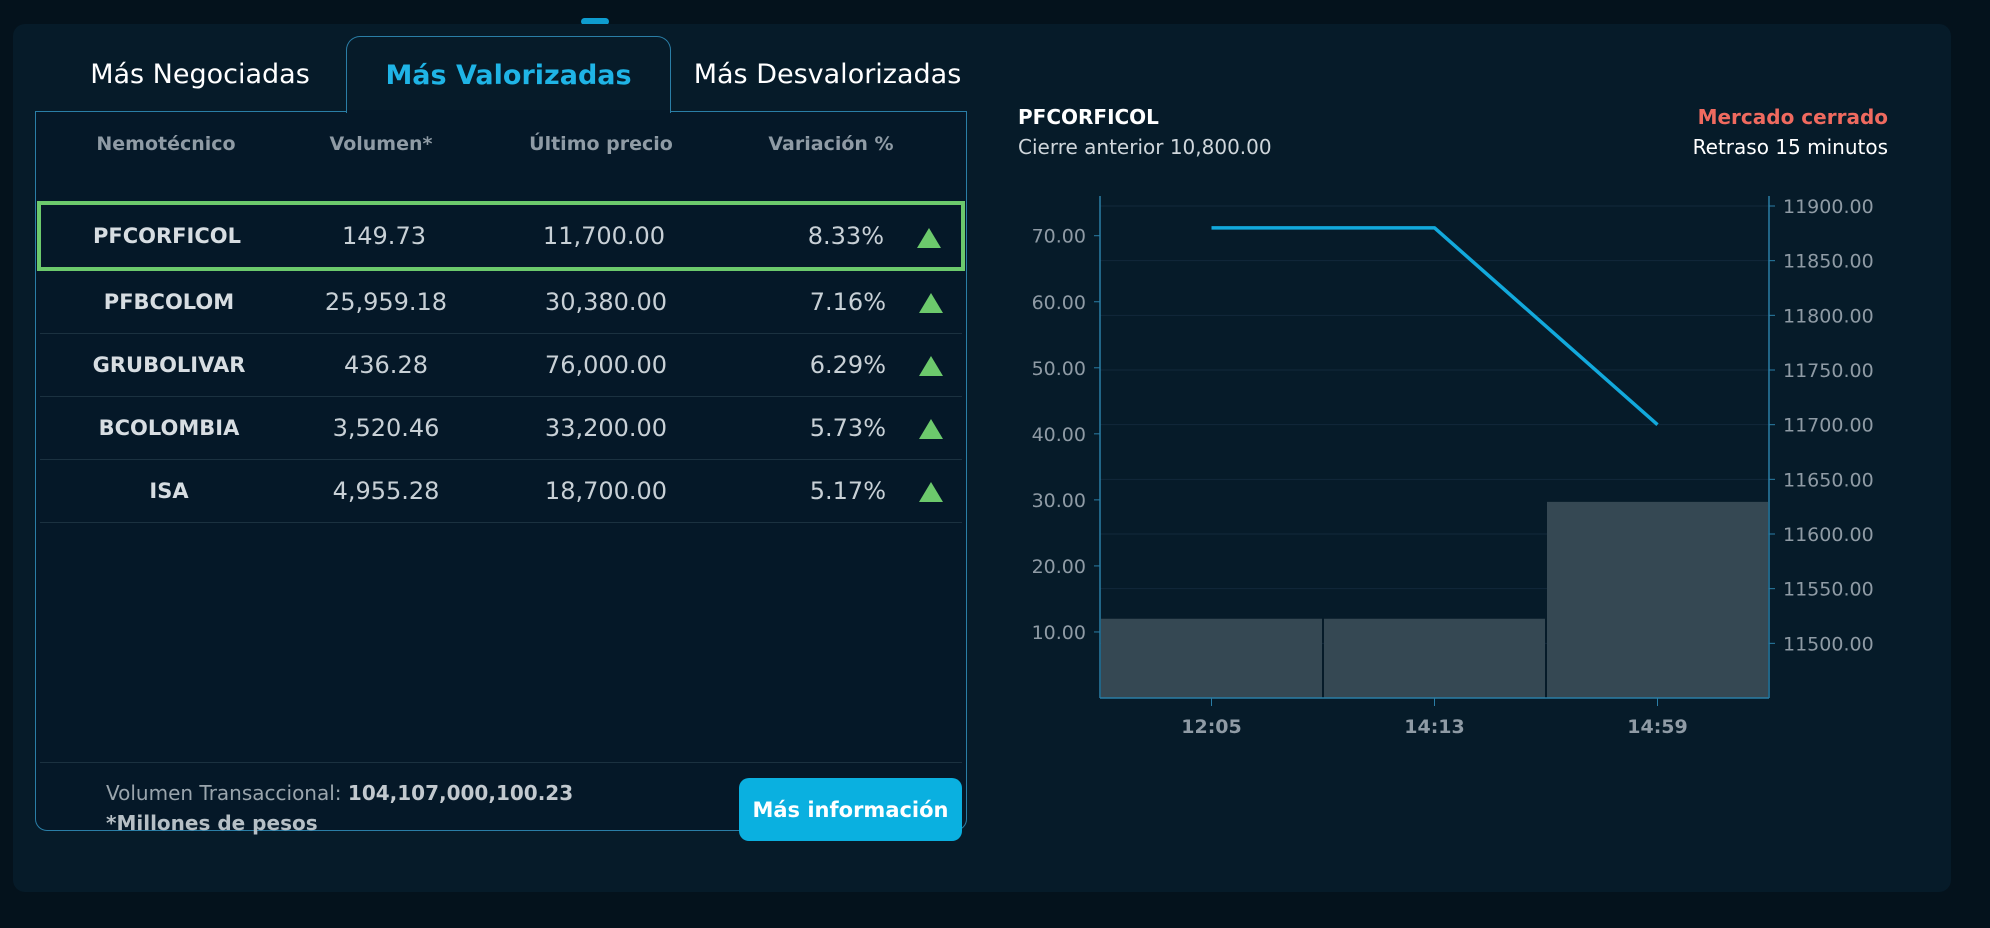 The image size is (1990, 928). Describe the element at coordinates (850, 809) in the screenshot. I see `more-info-button: Más información` at that location.